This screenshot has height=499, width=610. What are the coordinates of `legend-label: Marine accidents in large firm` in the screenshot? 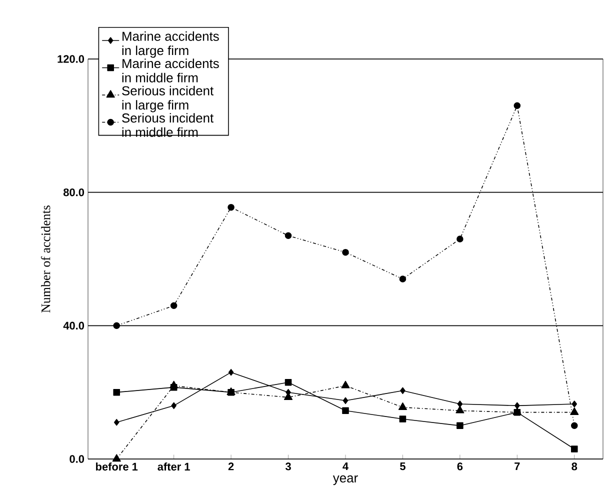 It's located at (170, 44).